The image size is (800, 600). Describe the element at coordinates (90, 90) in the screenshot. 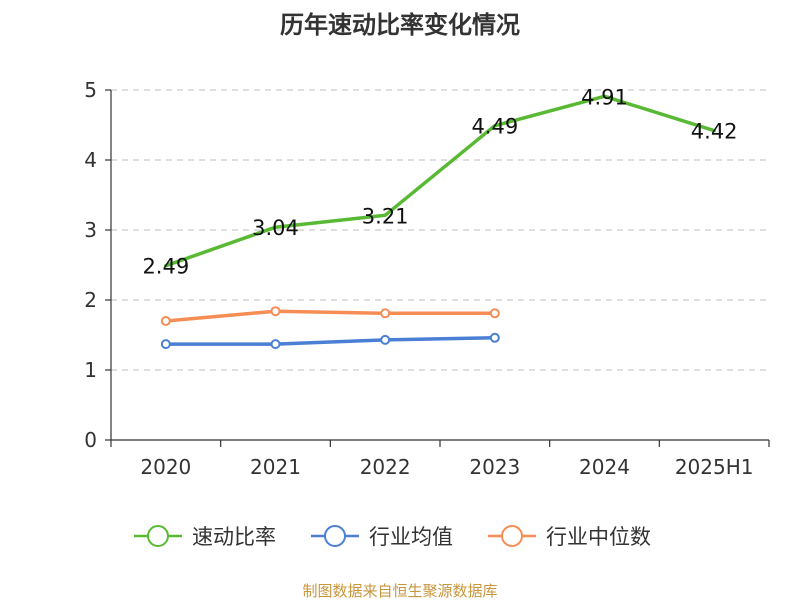

I see `y-tick-label: 5` at that location.